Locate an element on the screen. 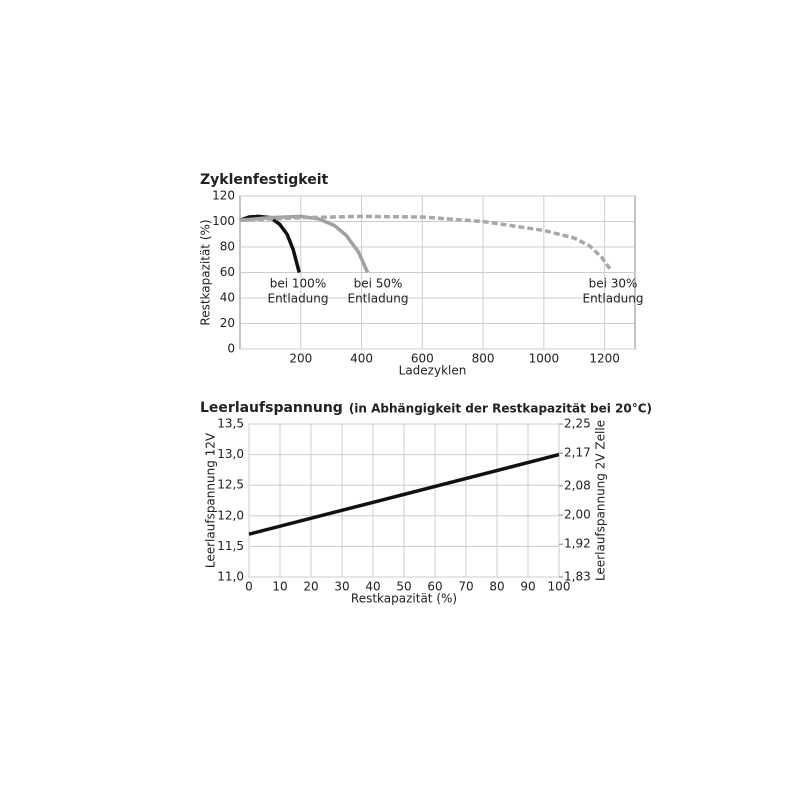 This screenshot has width=800, height=804. y-tick-label: 20 is located at coordinates (227, 323).